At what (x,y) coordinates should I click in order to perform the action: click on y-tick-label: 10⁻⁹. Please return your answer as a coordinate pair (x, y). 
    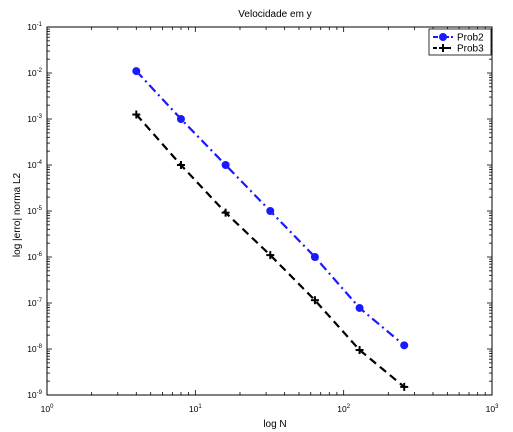
    Looking at the image, I should click on (34, 395).